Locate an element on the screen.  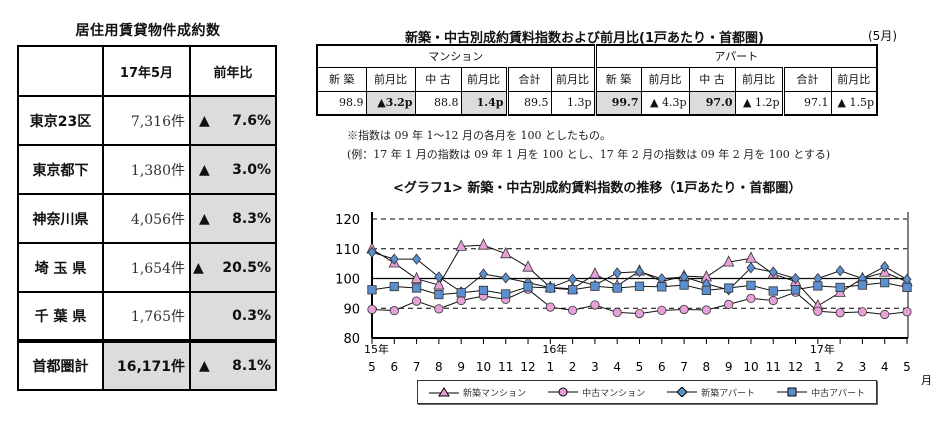
col-header: 新 築 is located at coordinates (617, 79).